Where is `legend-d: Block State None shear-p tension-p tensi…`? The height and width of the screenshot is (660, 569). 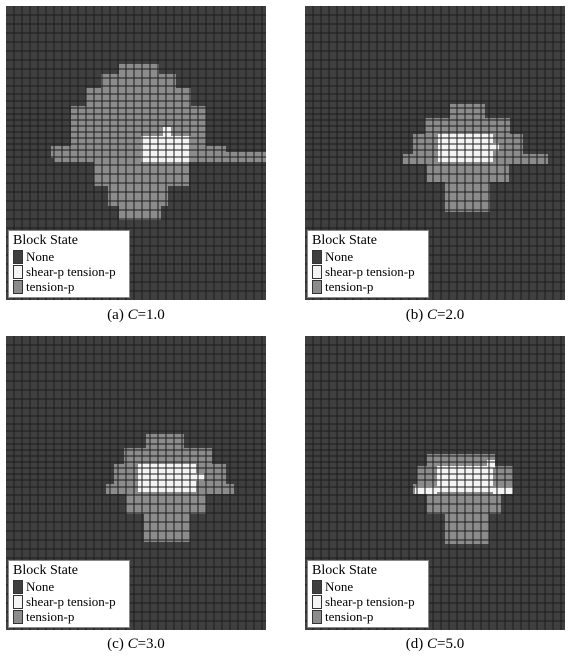 legend-d: Block State None shear-p tension-p tensi… is located at coordinates (368, 594).